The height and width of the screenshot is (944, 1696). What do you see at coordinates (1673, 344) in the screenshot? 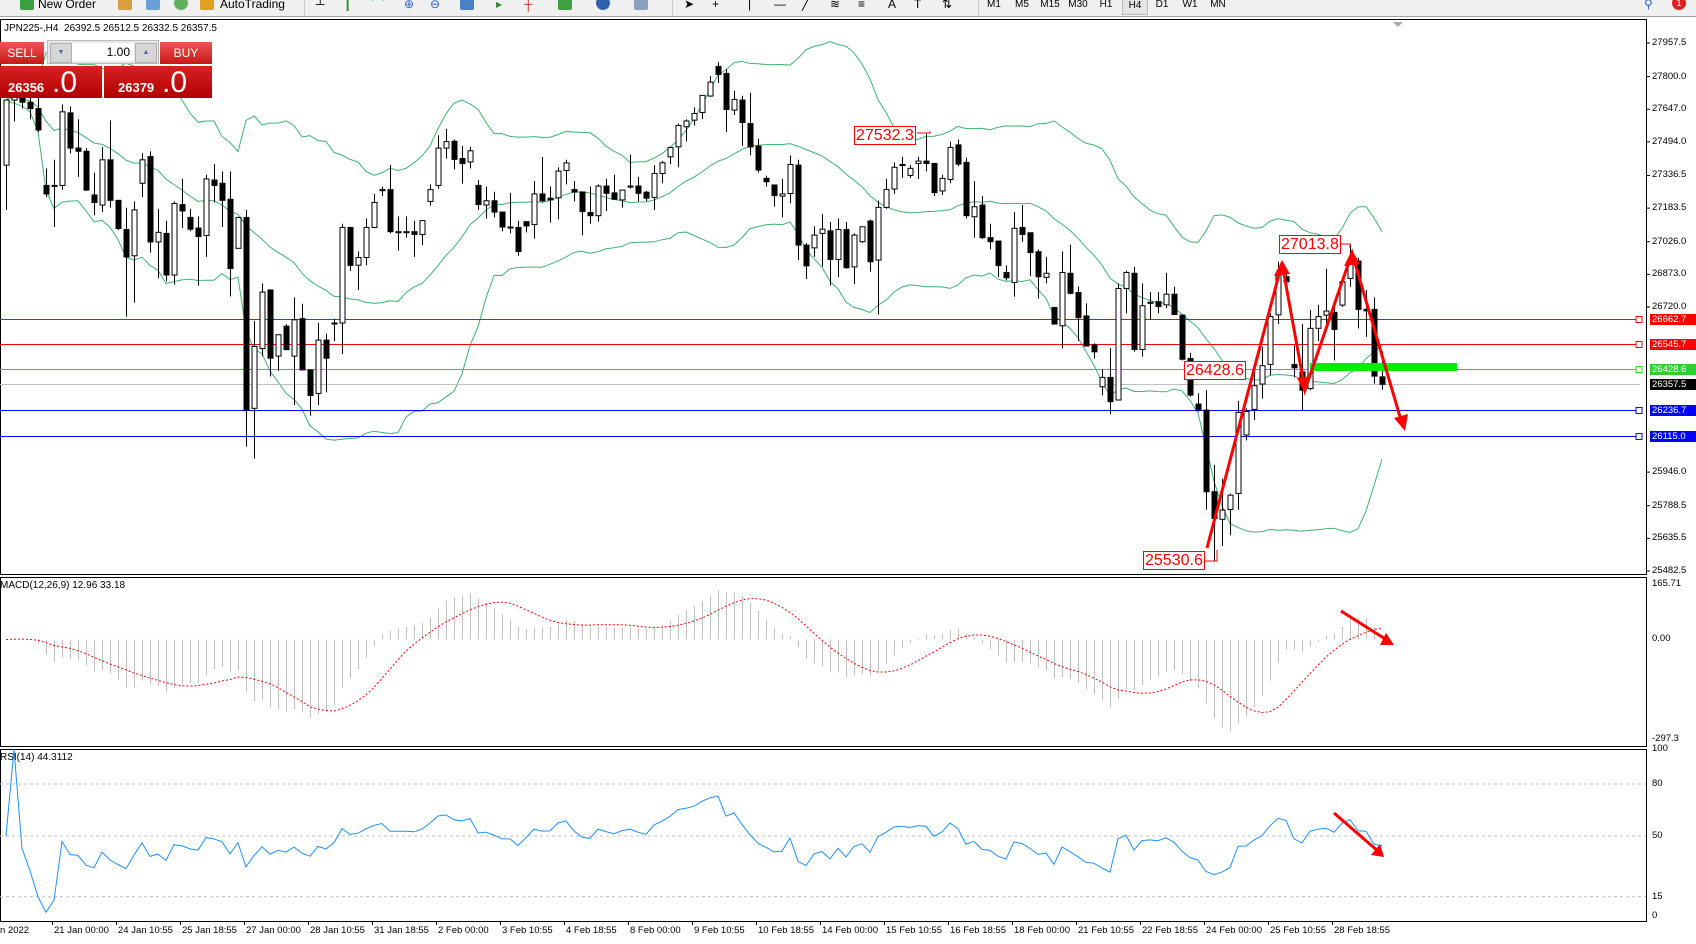
I see `price-level-tag: 26545.7` at bounding box center [1673, 344].